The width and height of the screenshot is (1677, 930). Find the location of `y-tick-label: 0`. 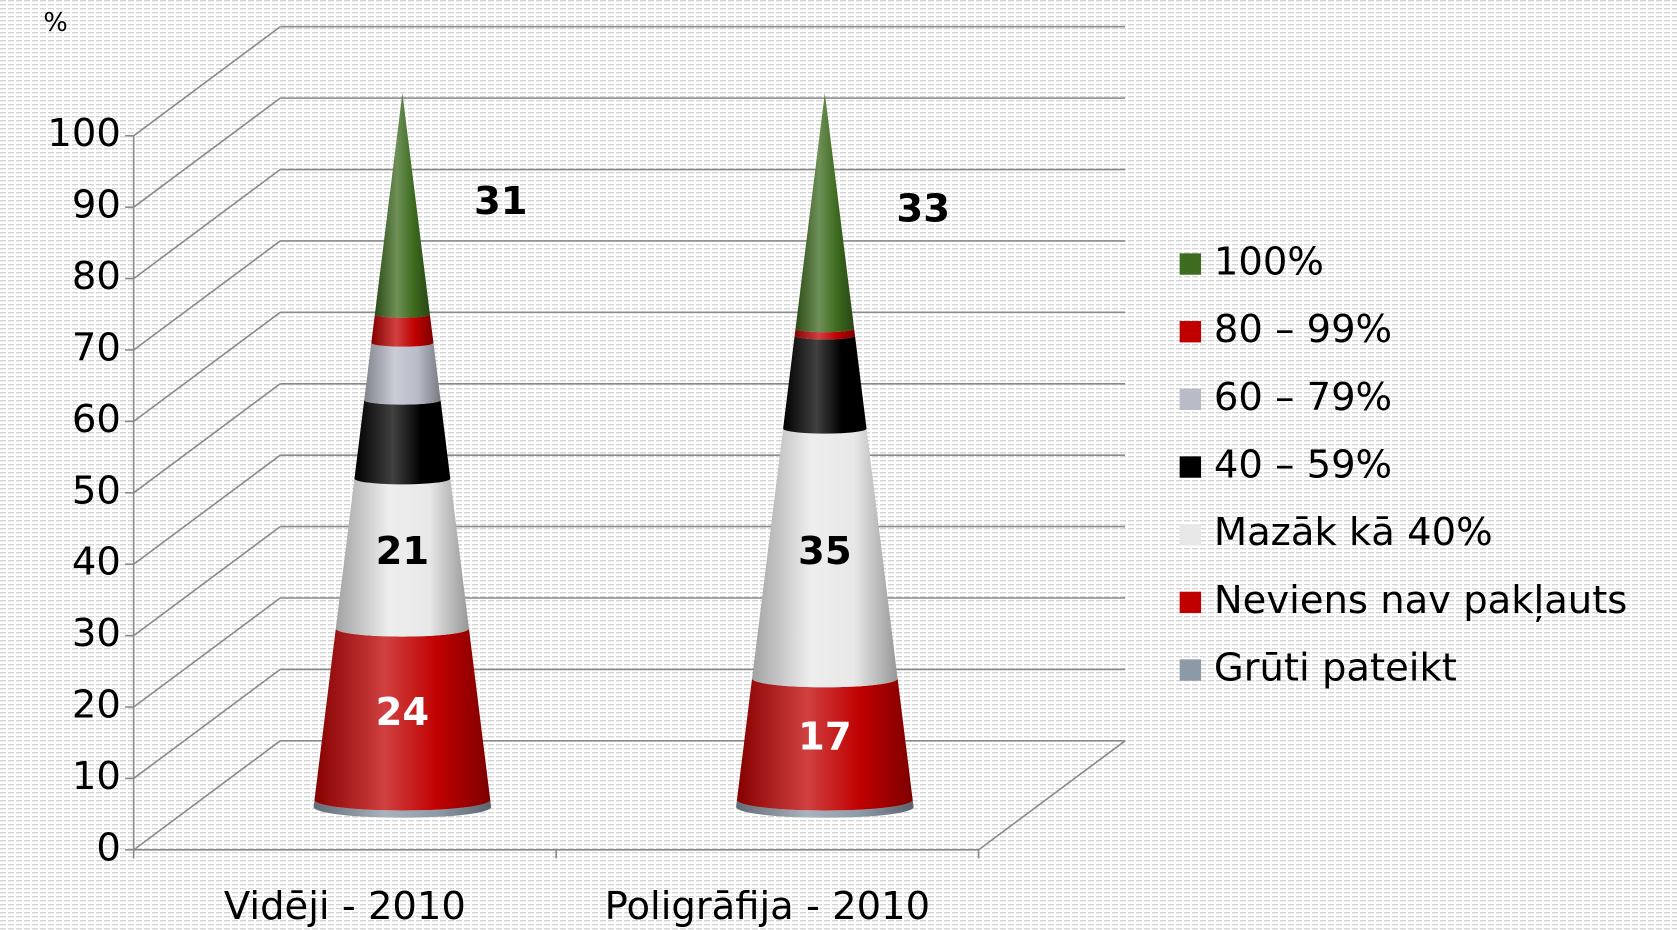

y-tick-label: 0 is located at coordinates (108, 847).